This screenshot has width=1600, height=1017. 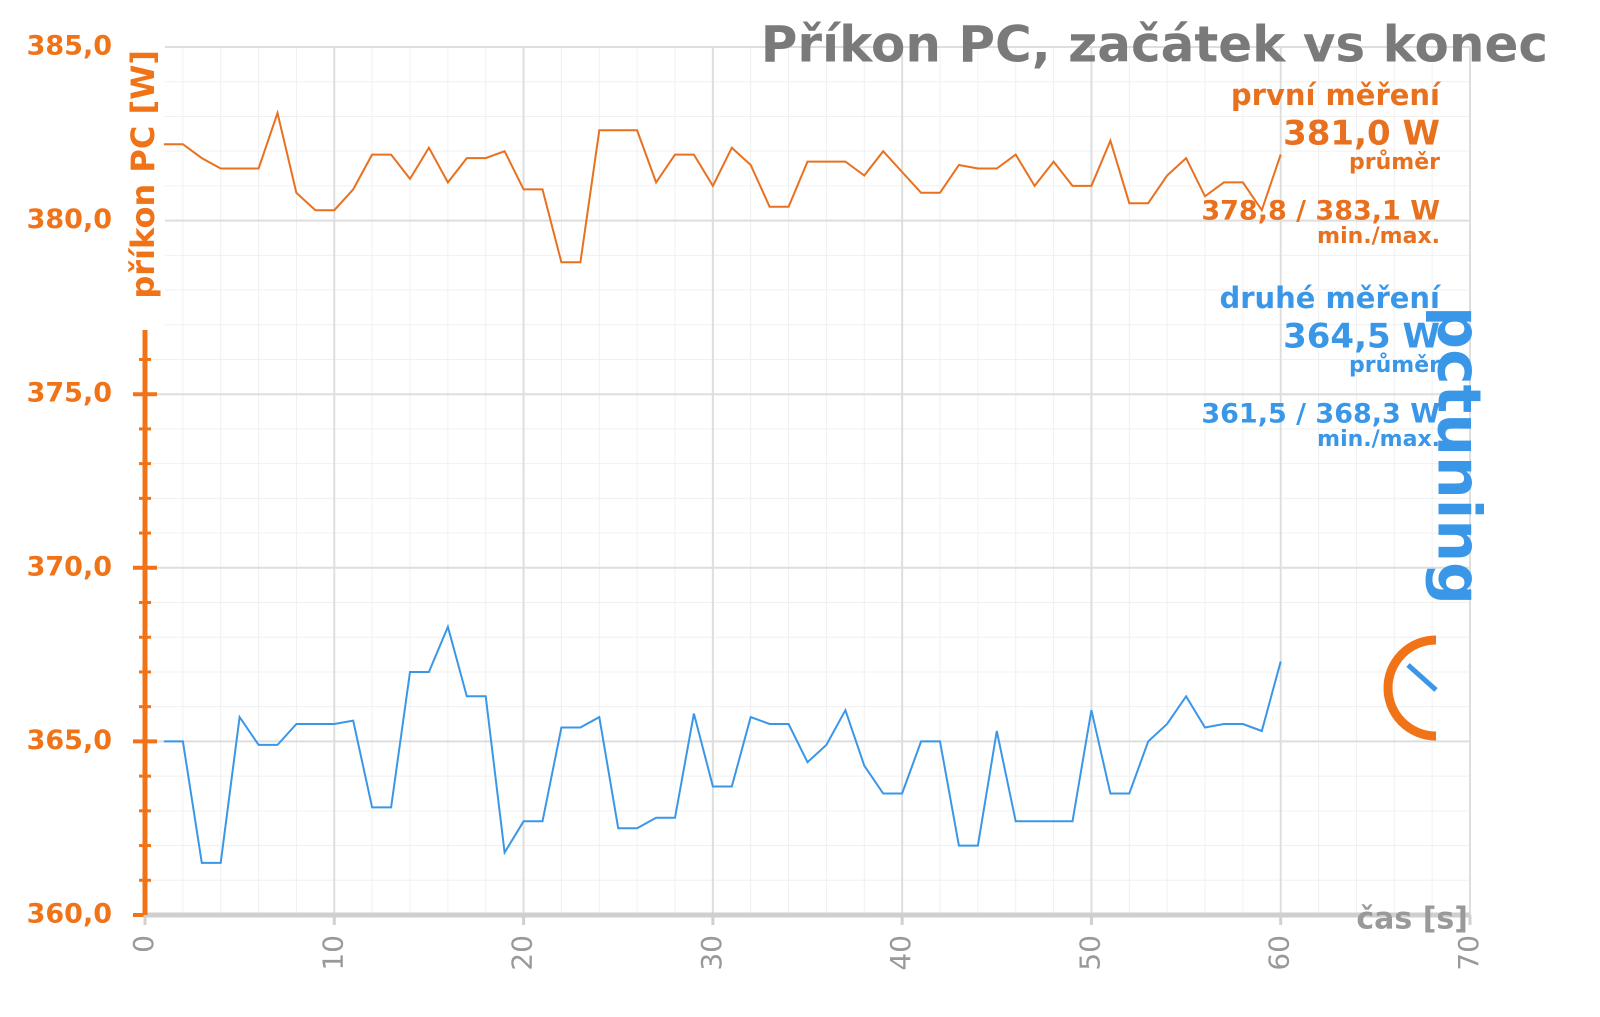 I want to click on x-tick-label: 50, so click(x=1089, y=953).